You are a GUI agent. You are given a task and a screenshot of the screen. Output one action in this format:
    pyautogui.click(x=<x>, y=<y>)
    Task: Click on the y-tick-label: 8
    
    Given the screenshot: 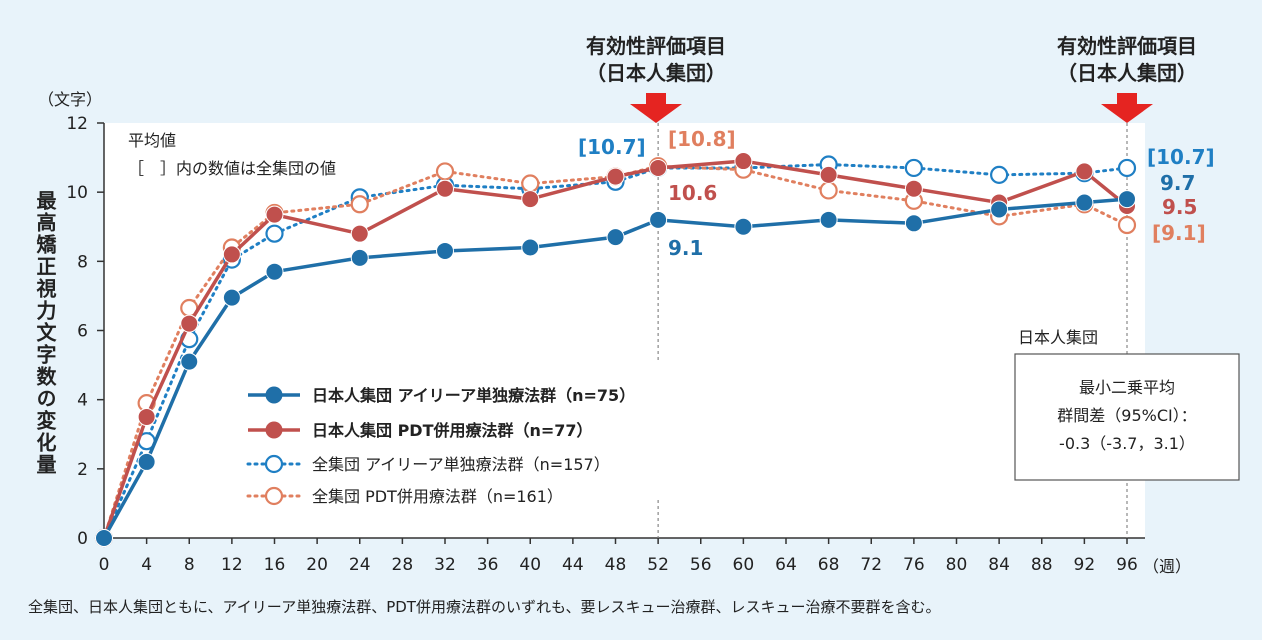 What is the action you would take?
    pyautogui.click(x=82, y=262)
    